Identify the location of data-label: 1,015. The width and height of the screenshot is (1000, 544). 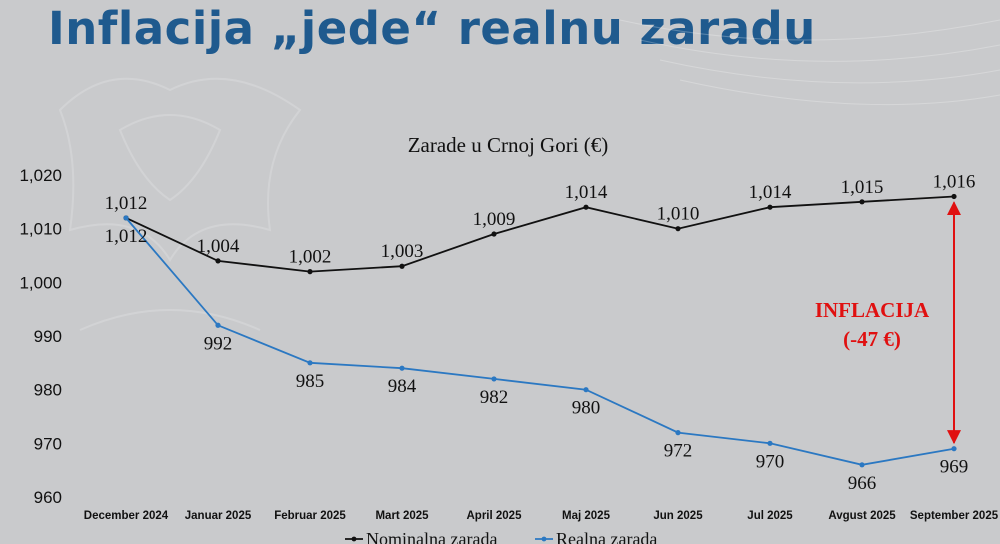
(862, 187).